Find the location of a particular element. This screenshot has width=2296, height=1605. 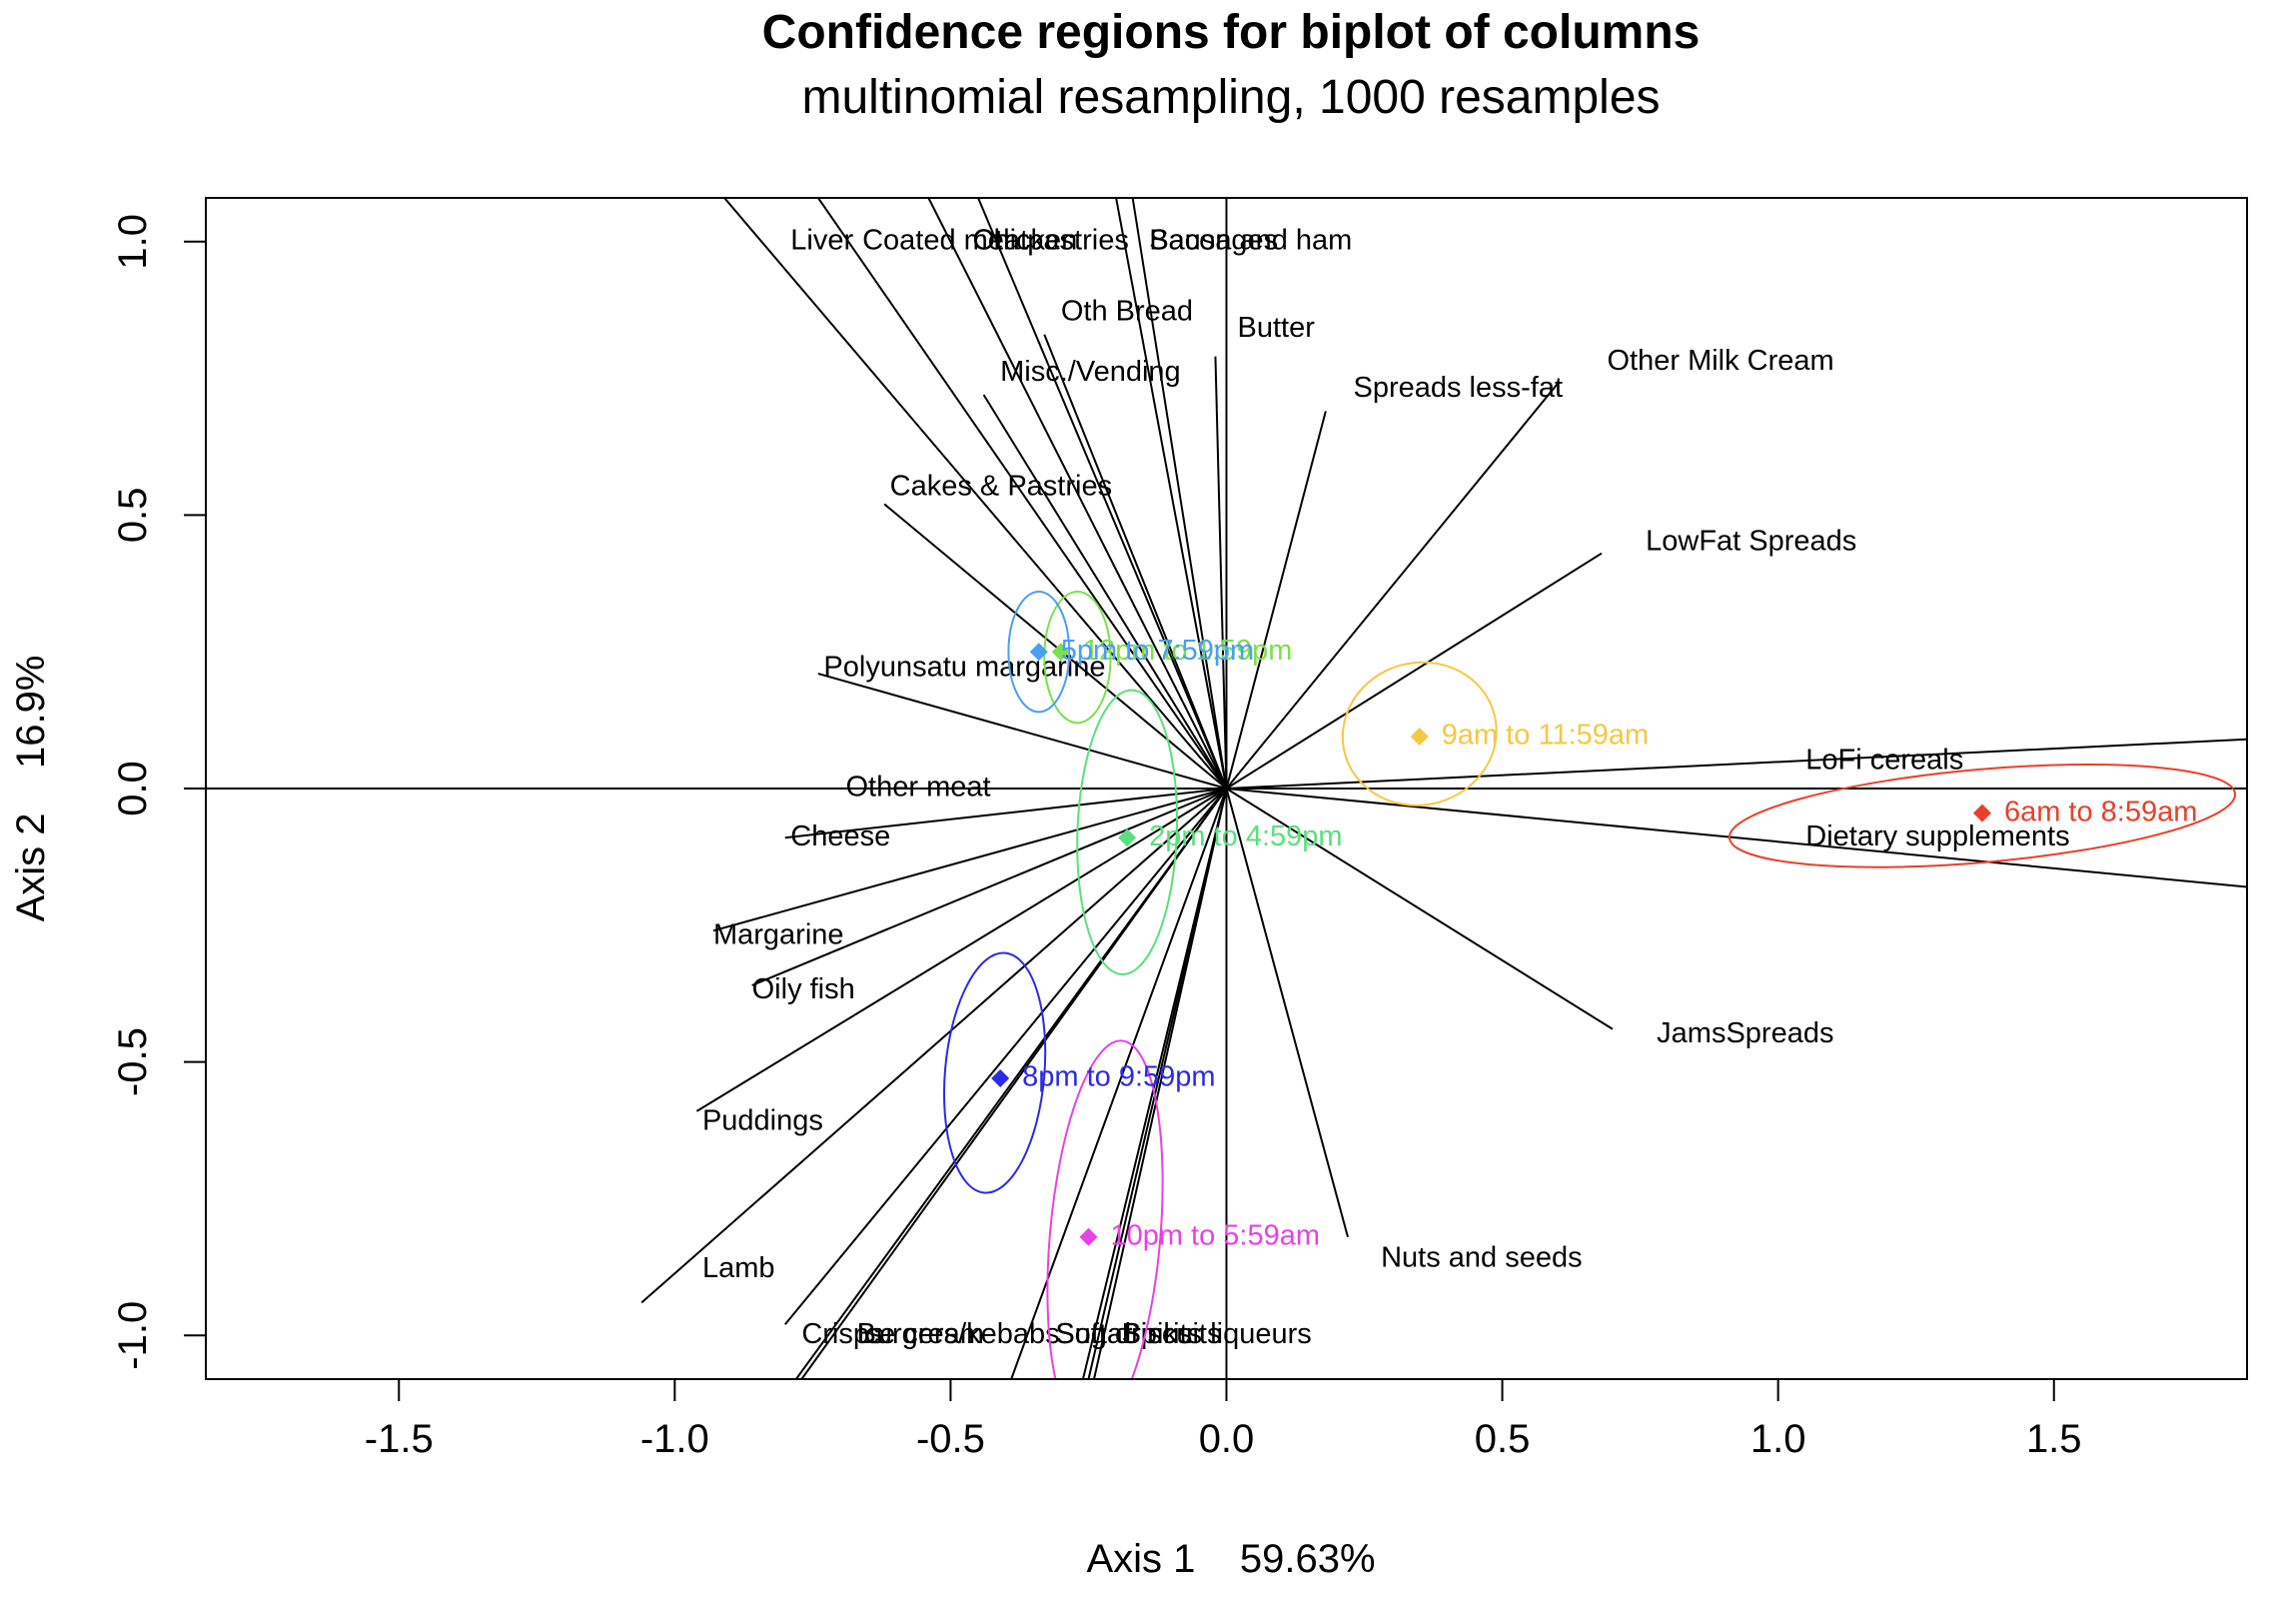

row-point-label: 12pm to 1:59pm is located at coordinates (1188, 651).